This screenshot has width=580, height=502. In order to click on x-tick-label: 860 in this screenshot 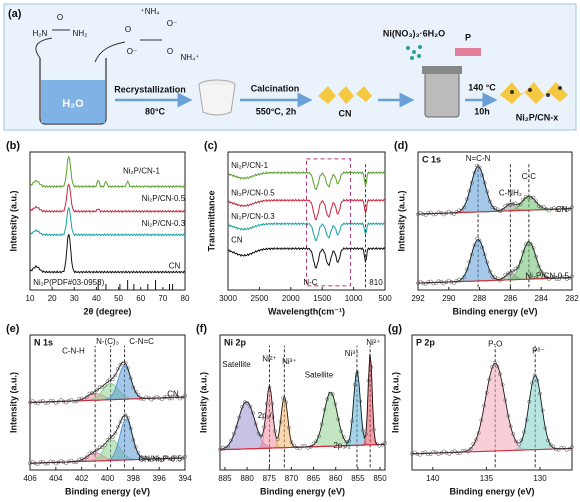, I will do `click(336, 478)`.